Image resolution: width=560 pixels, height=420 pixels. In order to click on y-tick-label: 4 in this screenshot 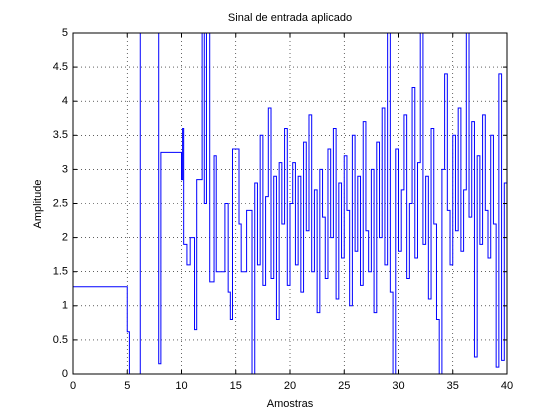, I will do `click(65, 101)`.